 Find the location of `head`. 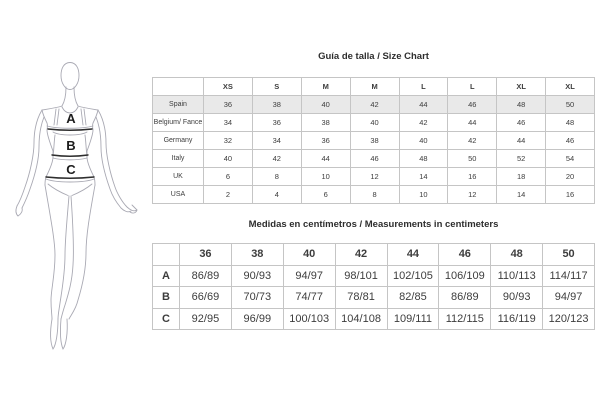

head is located at coordinates (70, 76).